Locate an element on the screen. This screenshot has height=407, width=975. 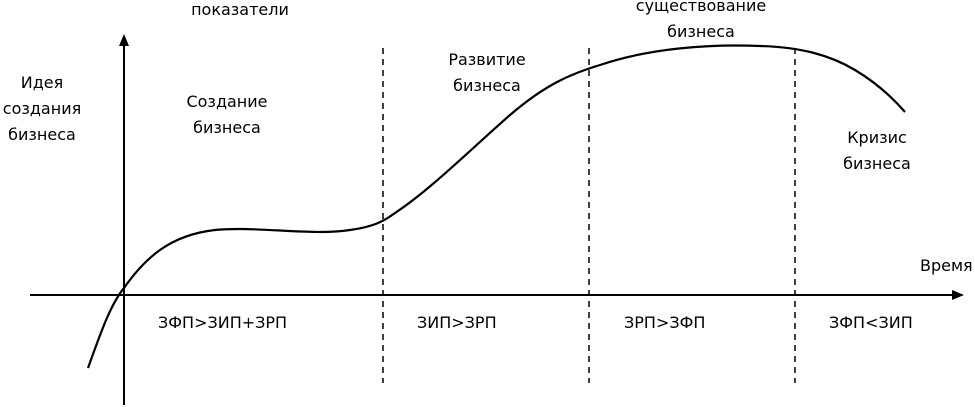
formula-crisis: ЗФП<ЗИП is located at coordinates (871, 322).